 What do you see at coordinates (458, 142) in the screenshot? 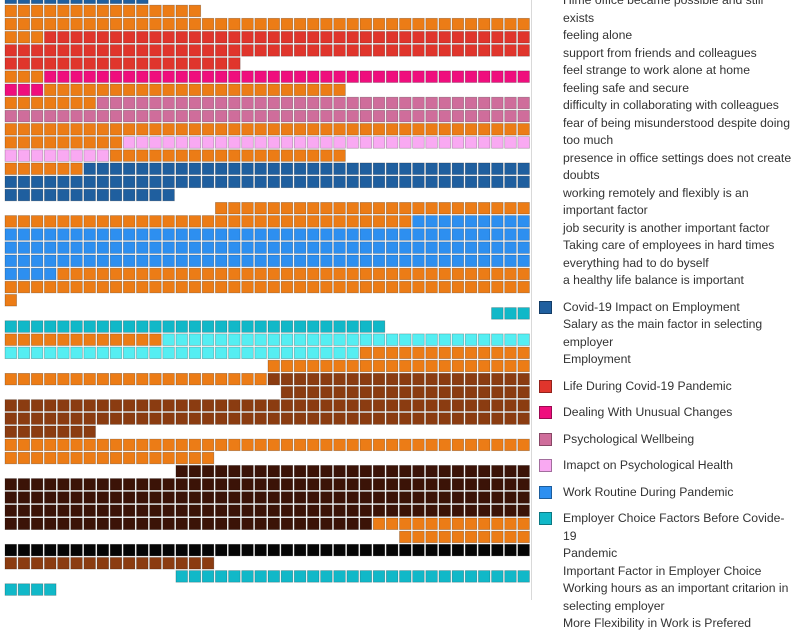
I see `waffle-cell-pink` at bounding box center [458, 142].